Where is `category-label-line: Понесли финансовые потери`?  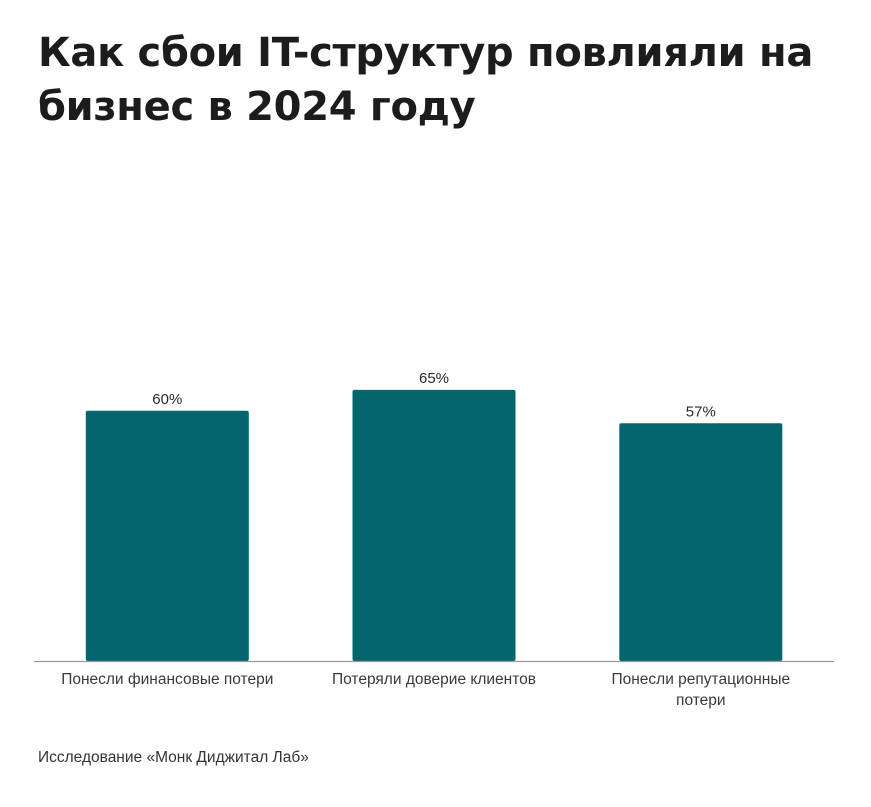
category-label-line: Понесли финансовые потери is located at coordinates (167, 679).